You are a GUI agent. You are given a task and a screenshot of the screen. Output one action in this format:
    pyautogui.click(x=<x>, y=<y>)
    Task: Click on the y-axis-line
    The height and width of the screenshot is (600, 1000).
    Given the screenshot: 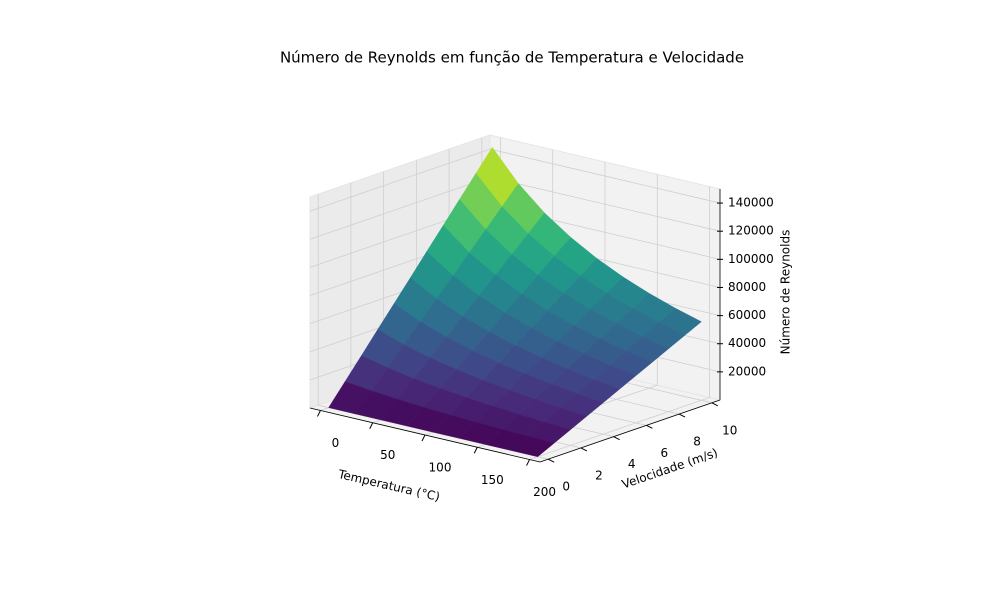 What is the action you would take?
    pyautogui.click(x=630, y=431)
    